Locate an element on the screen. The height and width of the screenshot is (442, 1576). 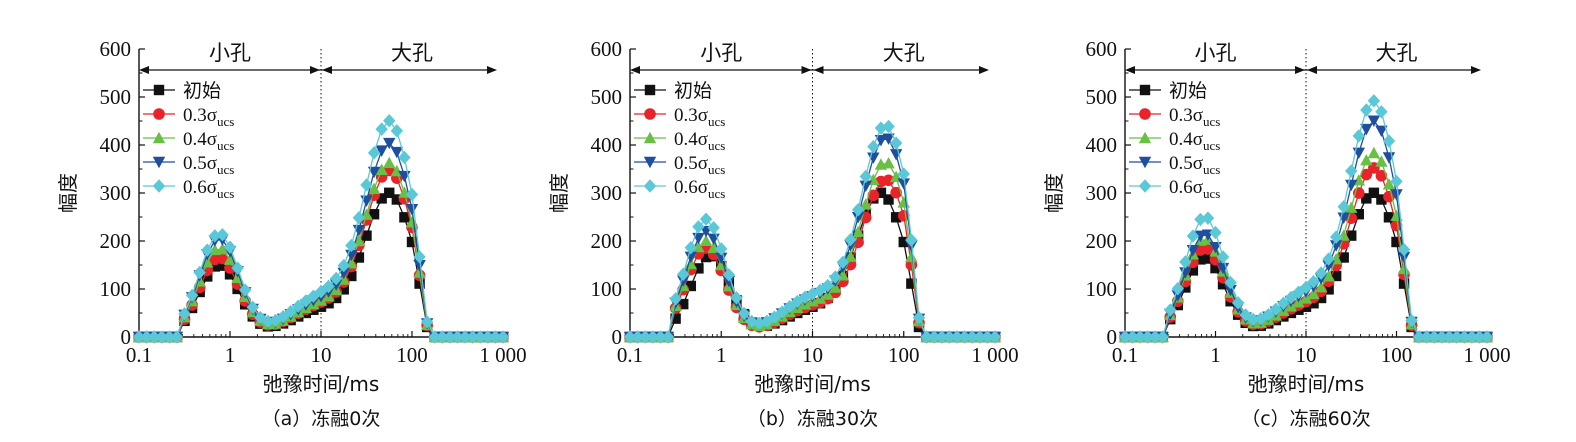
x-tick-label: 100 is located at coordinates (1397, 355).